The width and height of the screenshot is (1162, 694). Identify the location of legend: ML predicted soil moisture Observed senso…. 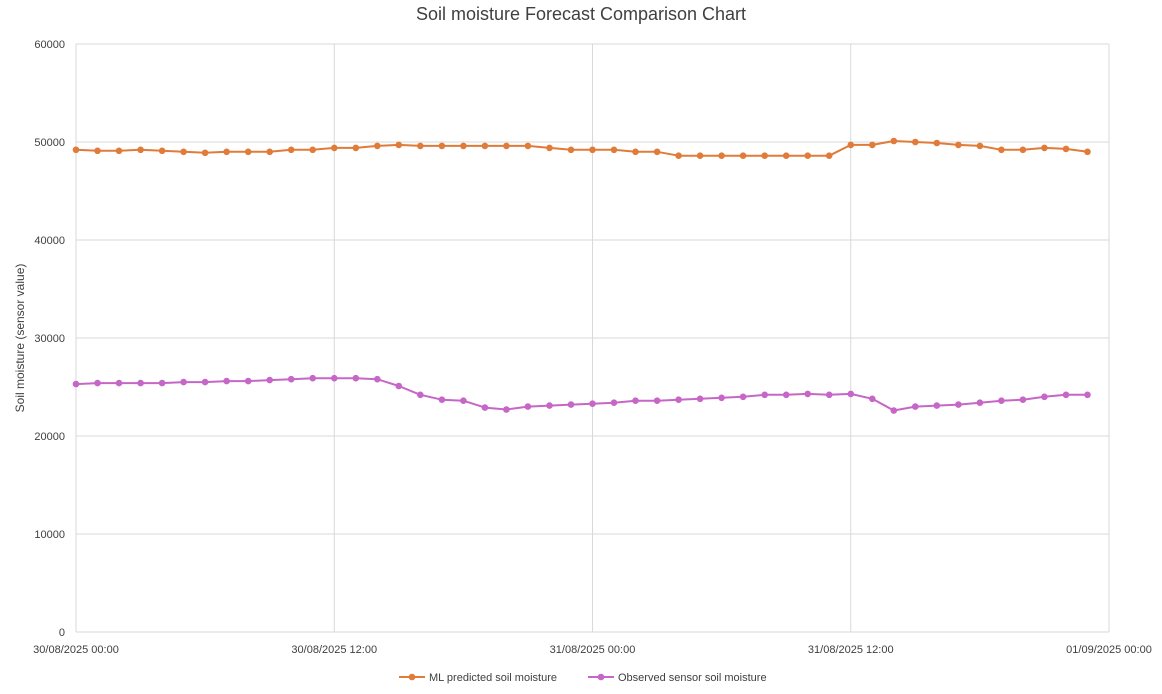
(583, 678).